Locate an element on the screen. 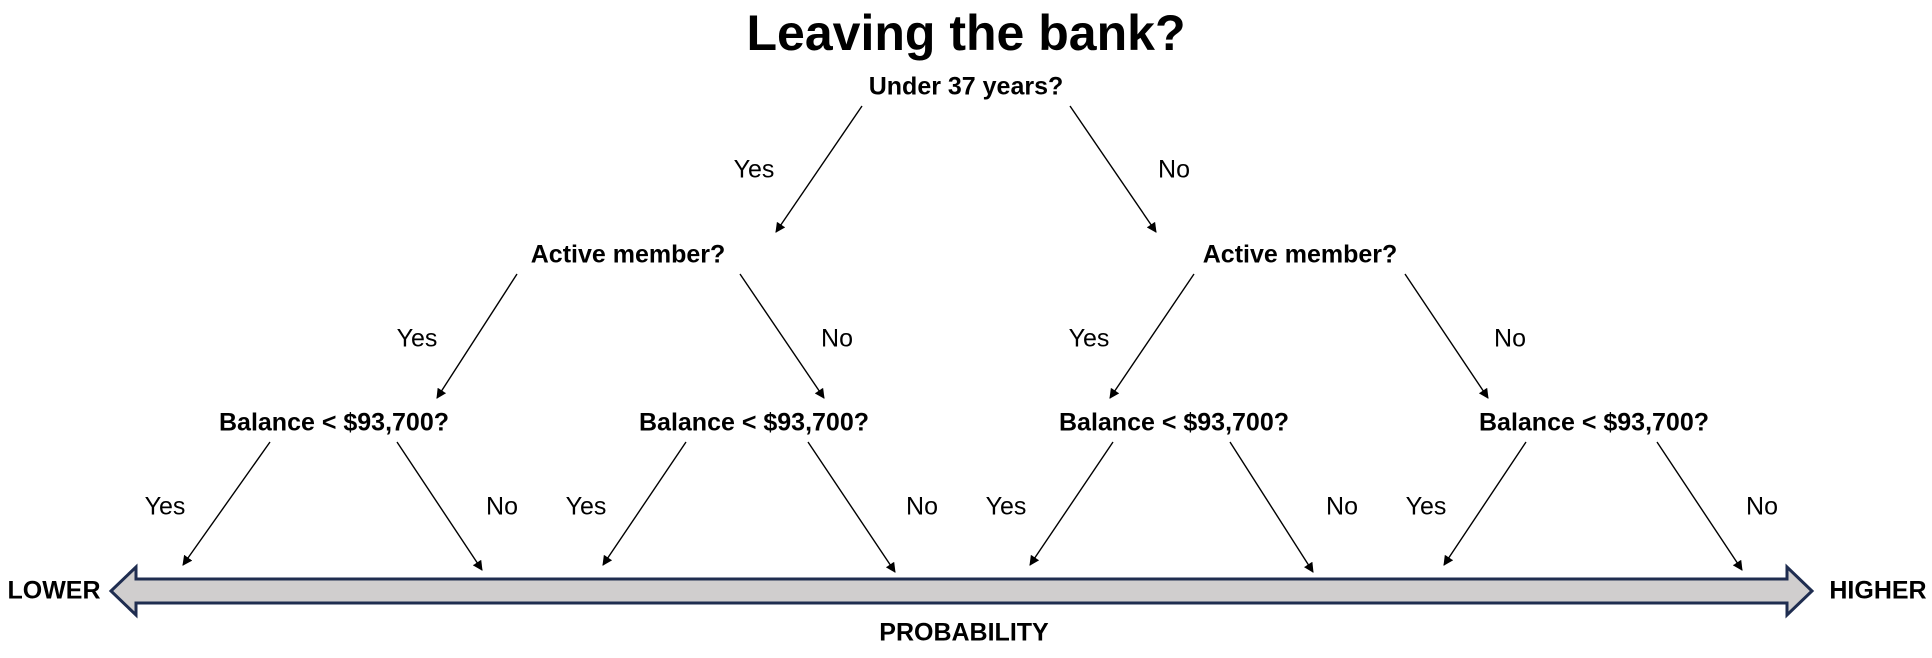 The width and height of the screenshot is (1932, 658). level3-q2-yes-arrow is located at coordinates (644, 503).